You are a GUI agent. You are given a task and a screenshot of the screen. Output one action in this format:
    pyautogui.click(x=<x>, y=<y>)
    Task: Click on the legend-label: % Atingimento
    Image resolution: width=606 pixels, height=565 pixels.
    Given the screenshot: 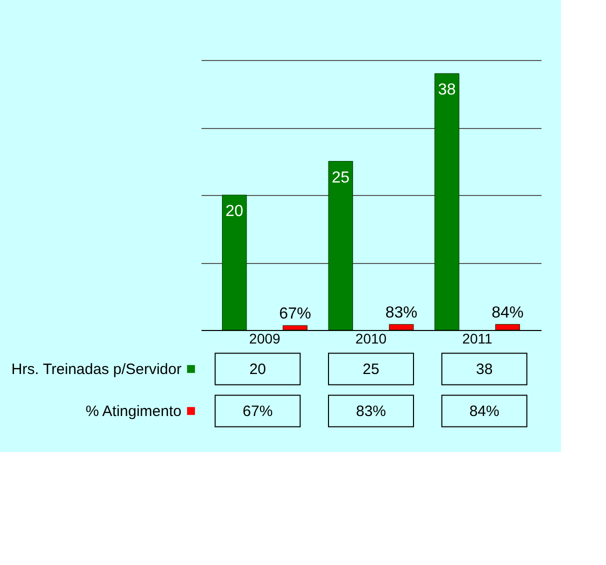 What is the action you would take?
    pyautogui.click(x=134, y=411)
    